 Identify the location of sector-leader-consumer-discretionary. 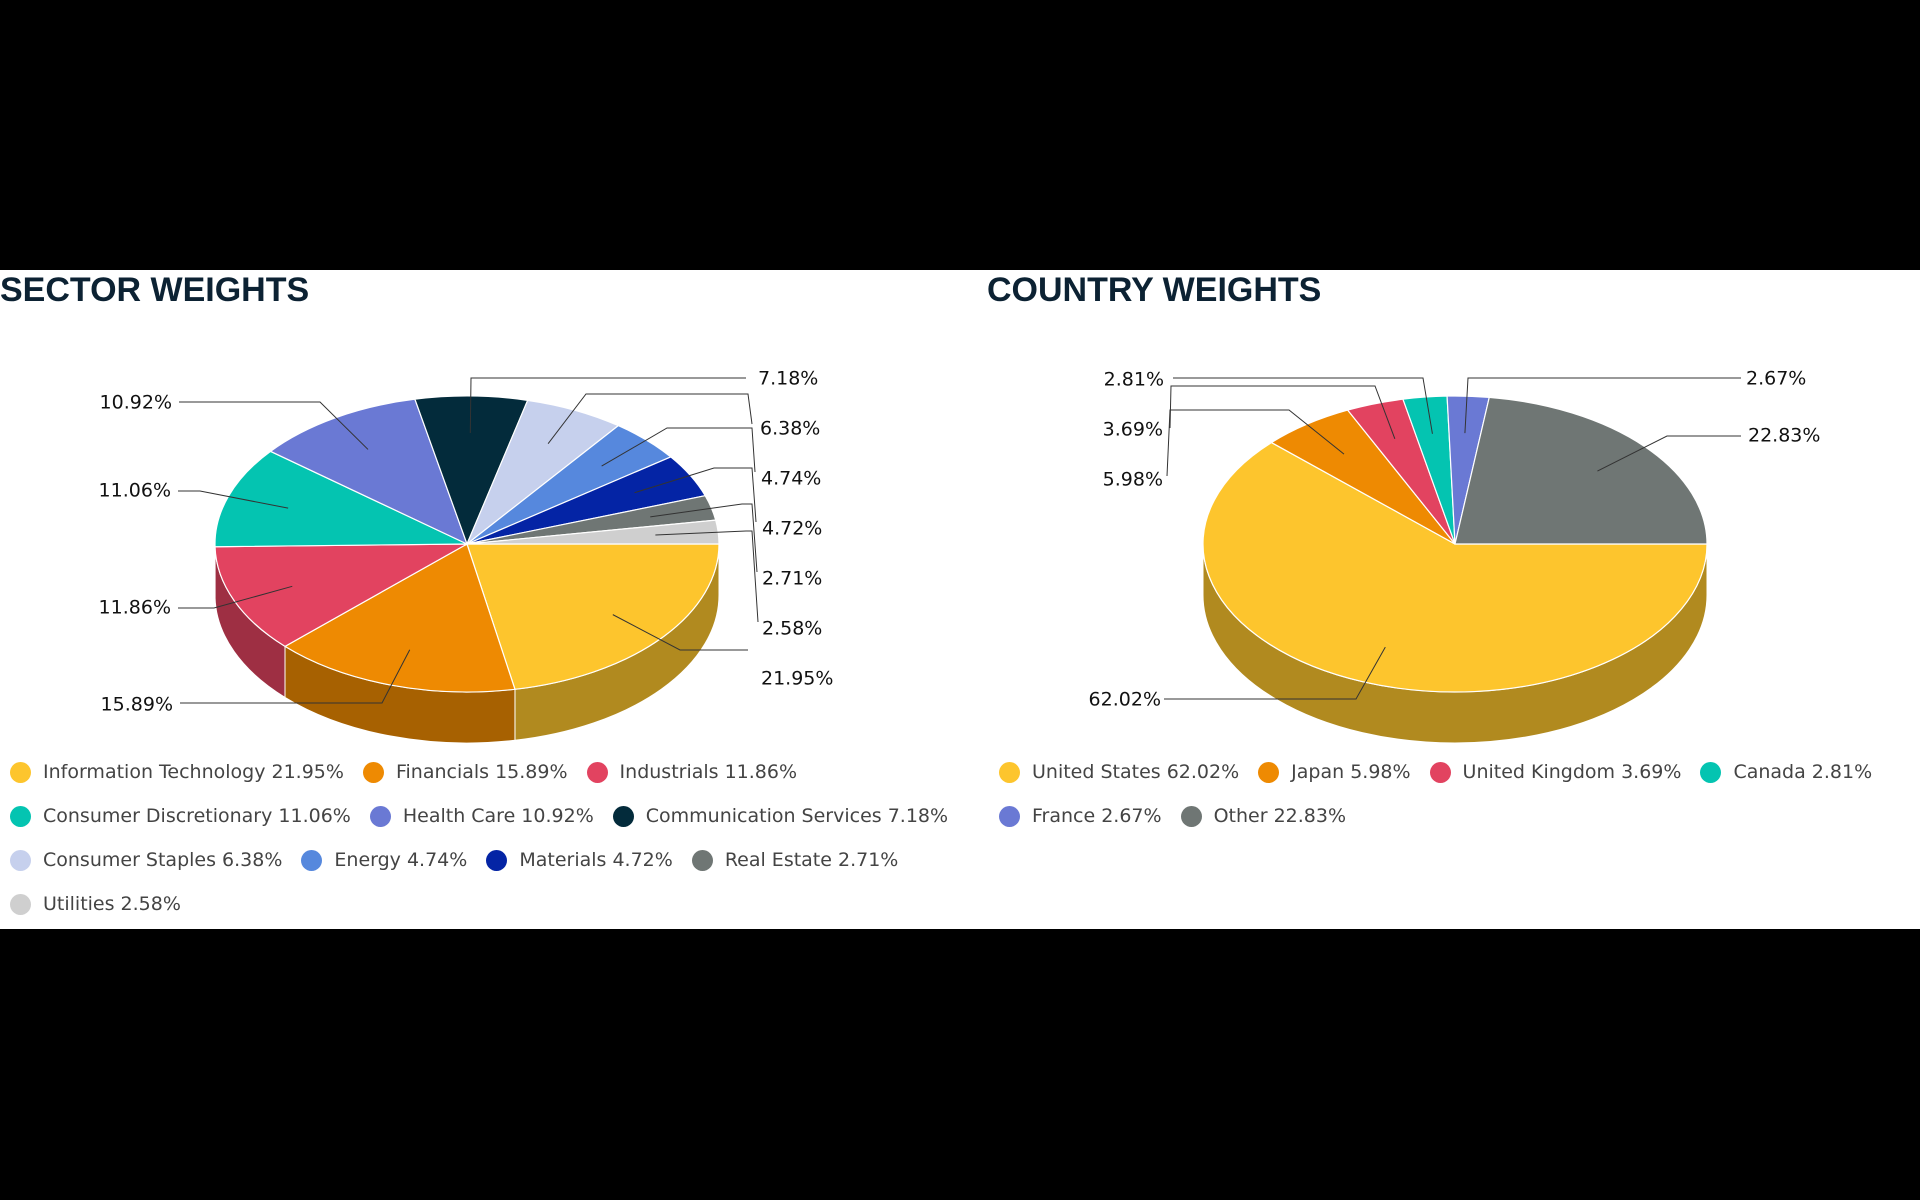
(233, 499).